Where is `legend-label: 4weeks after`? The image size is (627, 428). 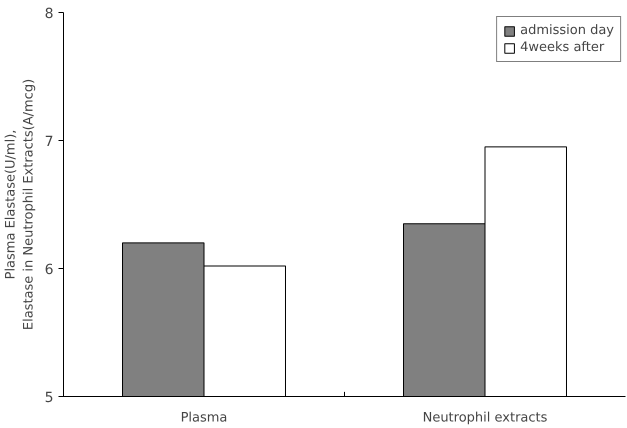
legend-label: 4weeks after is located at coordinates (562, 47).